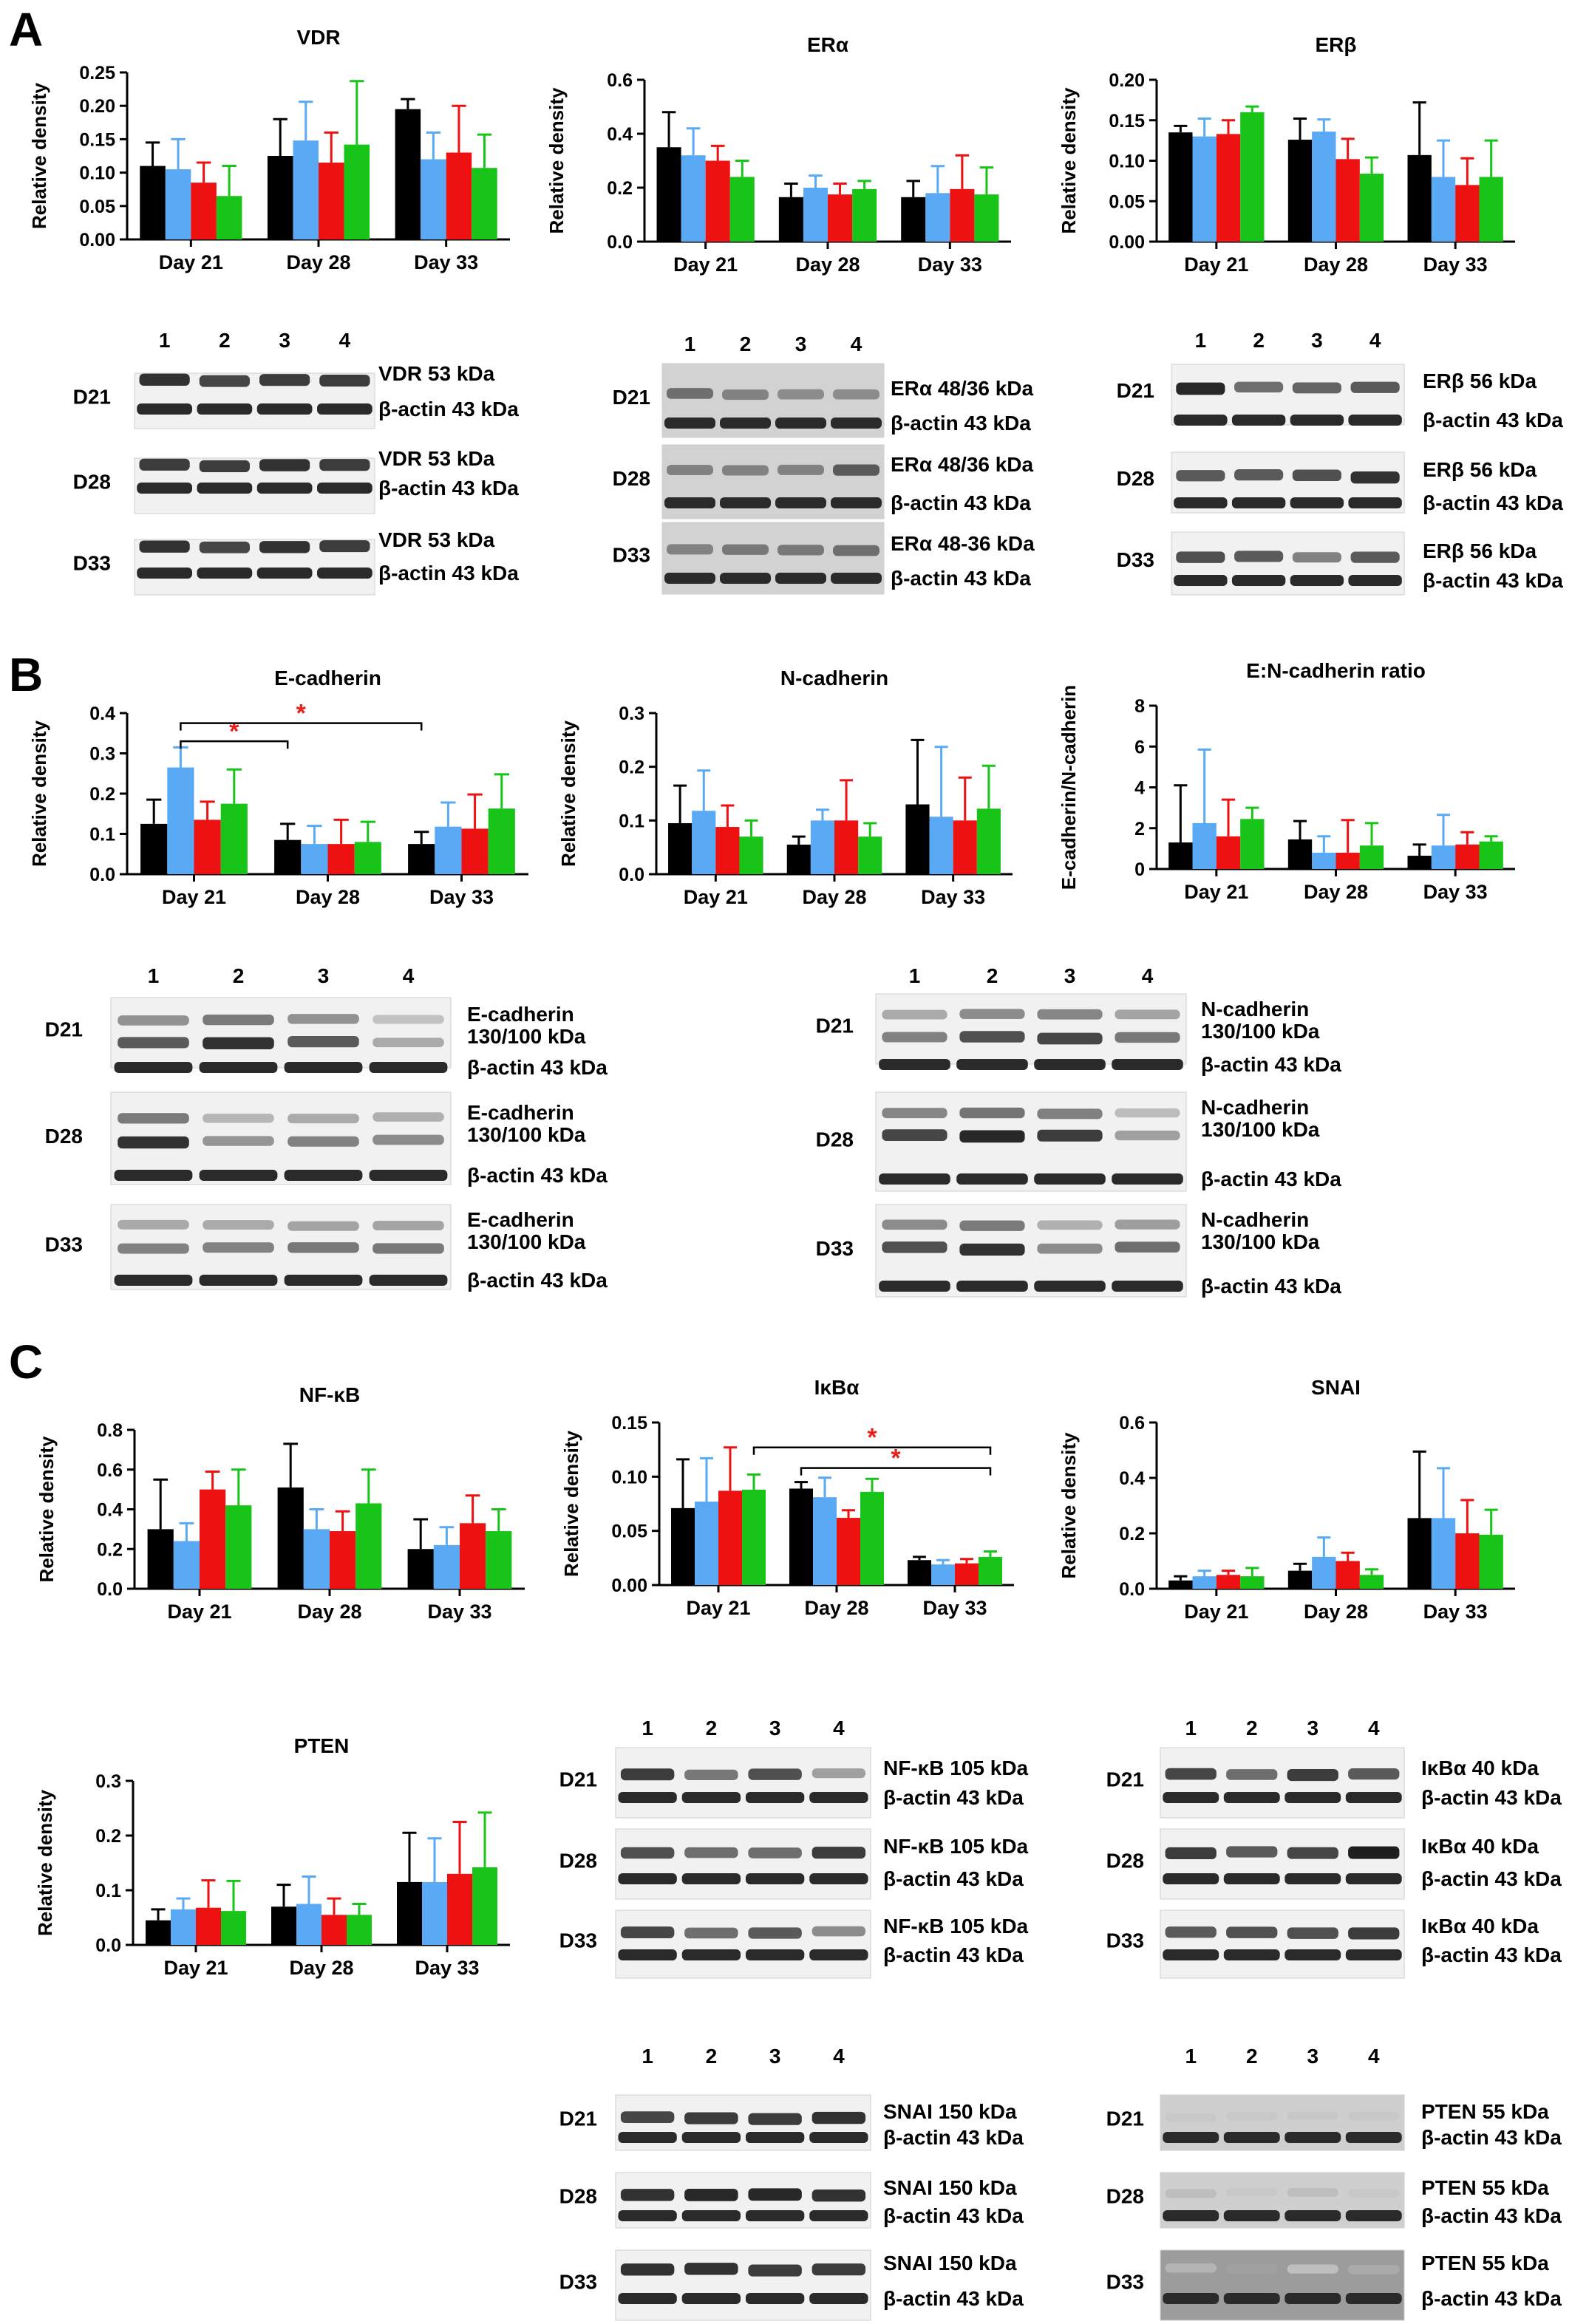 The height and width of the screenshot is (2324, 1589). Describe the element at coordinates (629, 1477) in the screenshot. I see `y-tick-label: 0.10` at that location.